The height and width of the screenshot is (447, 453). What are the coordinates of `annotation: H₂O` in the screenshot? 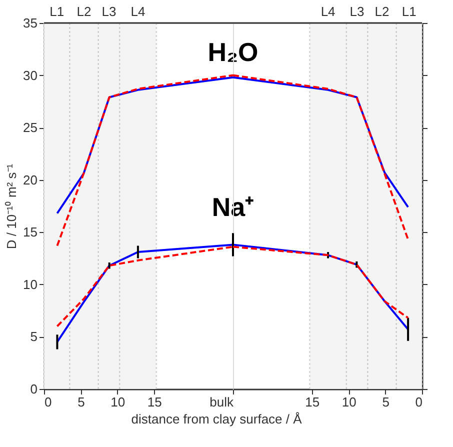 It's located at (233, 52).